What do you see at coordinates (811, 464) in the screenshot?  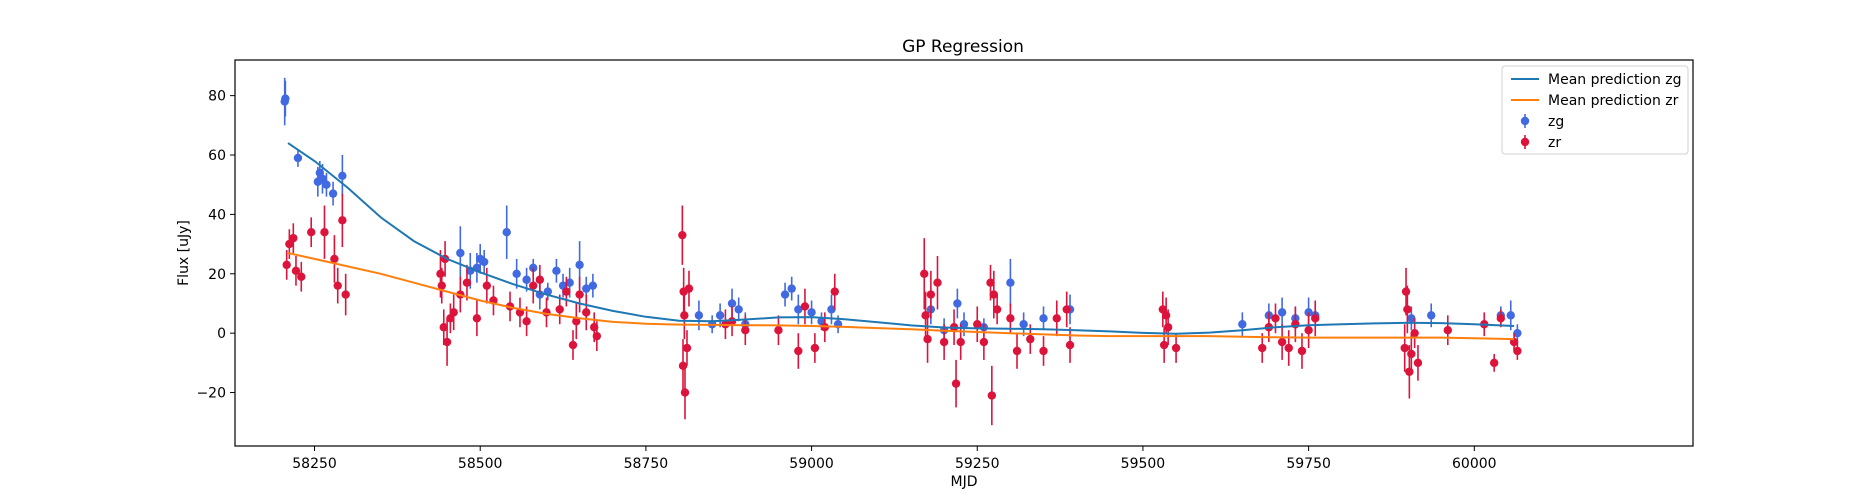 I see `x-tick-label: 59000` at bounding box center [811, 464].